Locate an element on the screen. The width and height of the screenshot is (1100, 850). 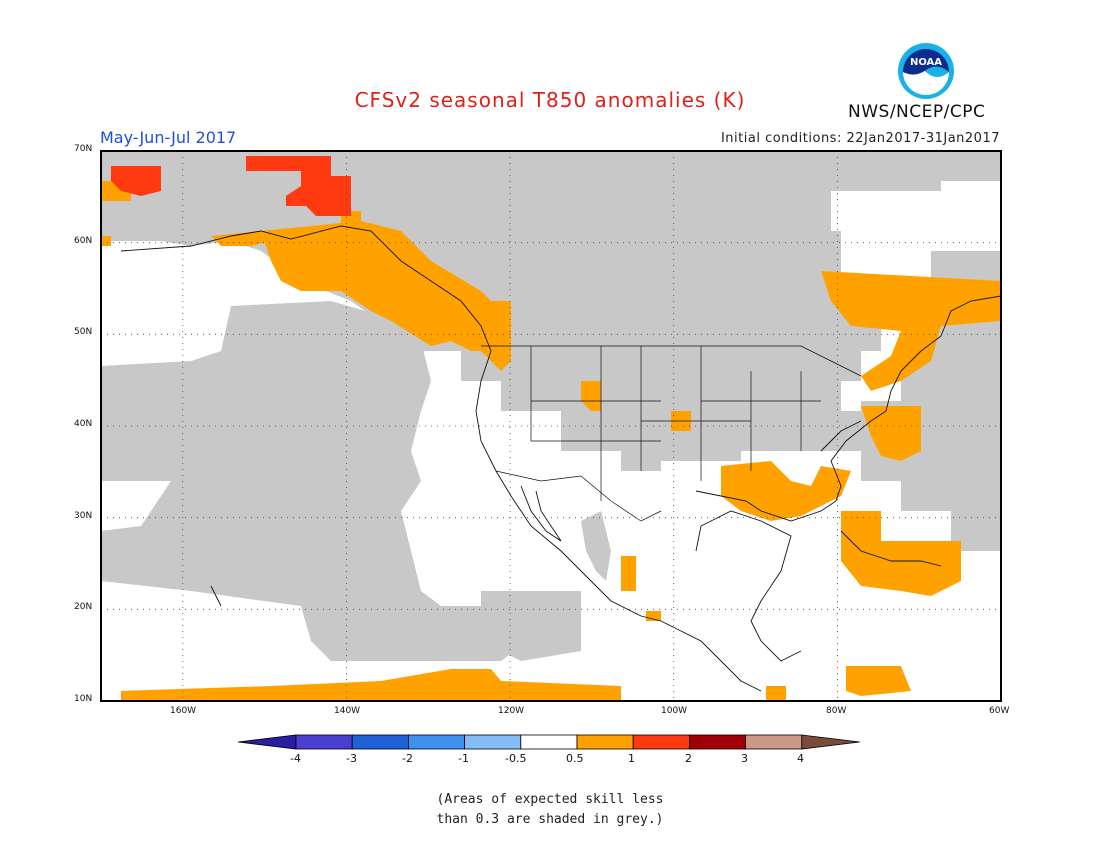
colorbar-label: 4 is located at coordinates (800, 758).